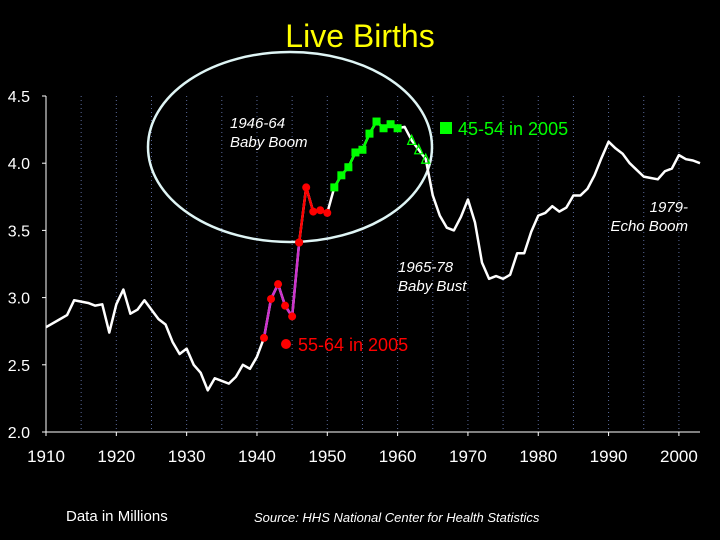 The image size is (720, 540). Describe the element at coordinates (345, 229) in the screenshot. I see `markers-layer` at that location.